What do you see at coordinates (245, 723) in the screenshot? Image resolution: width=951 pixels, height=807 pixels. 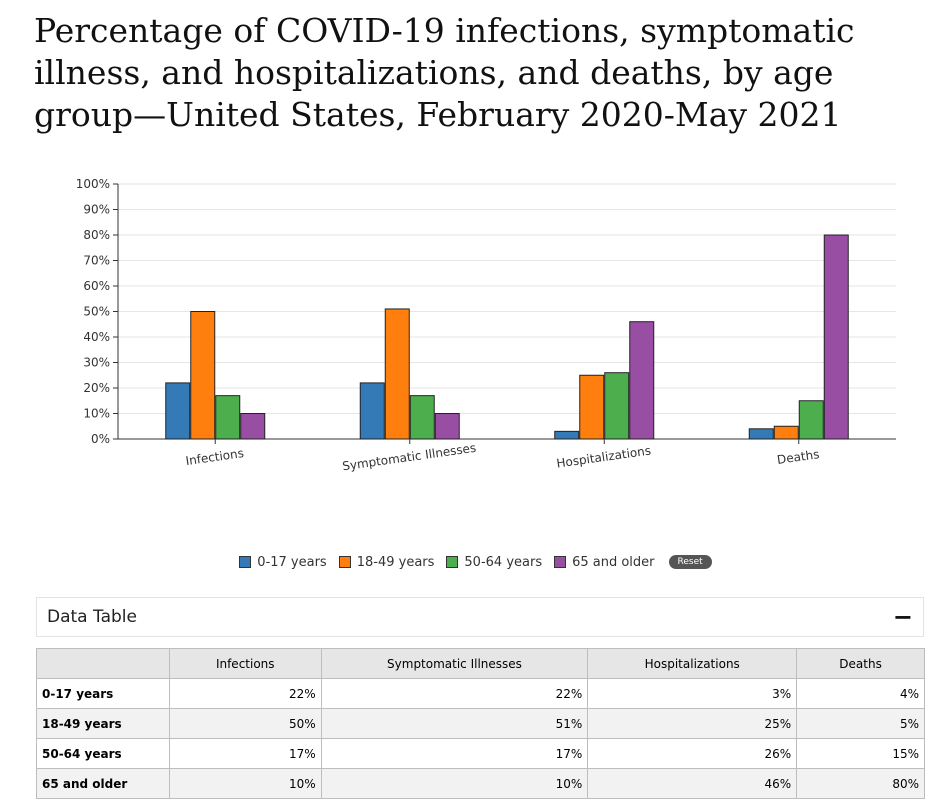 I see `table-cell: 50%` at bounding box center [245, 723].